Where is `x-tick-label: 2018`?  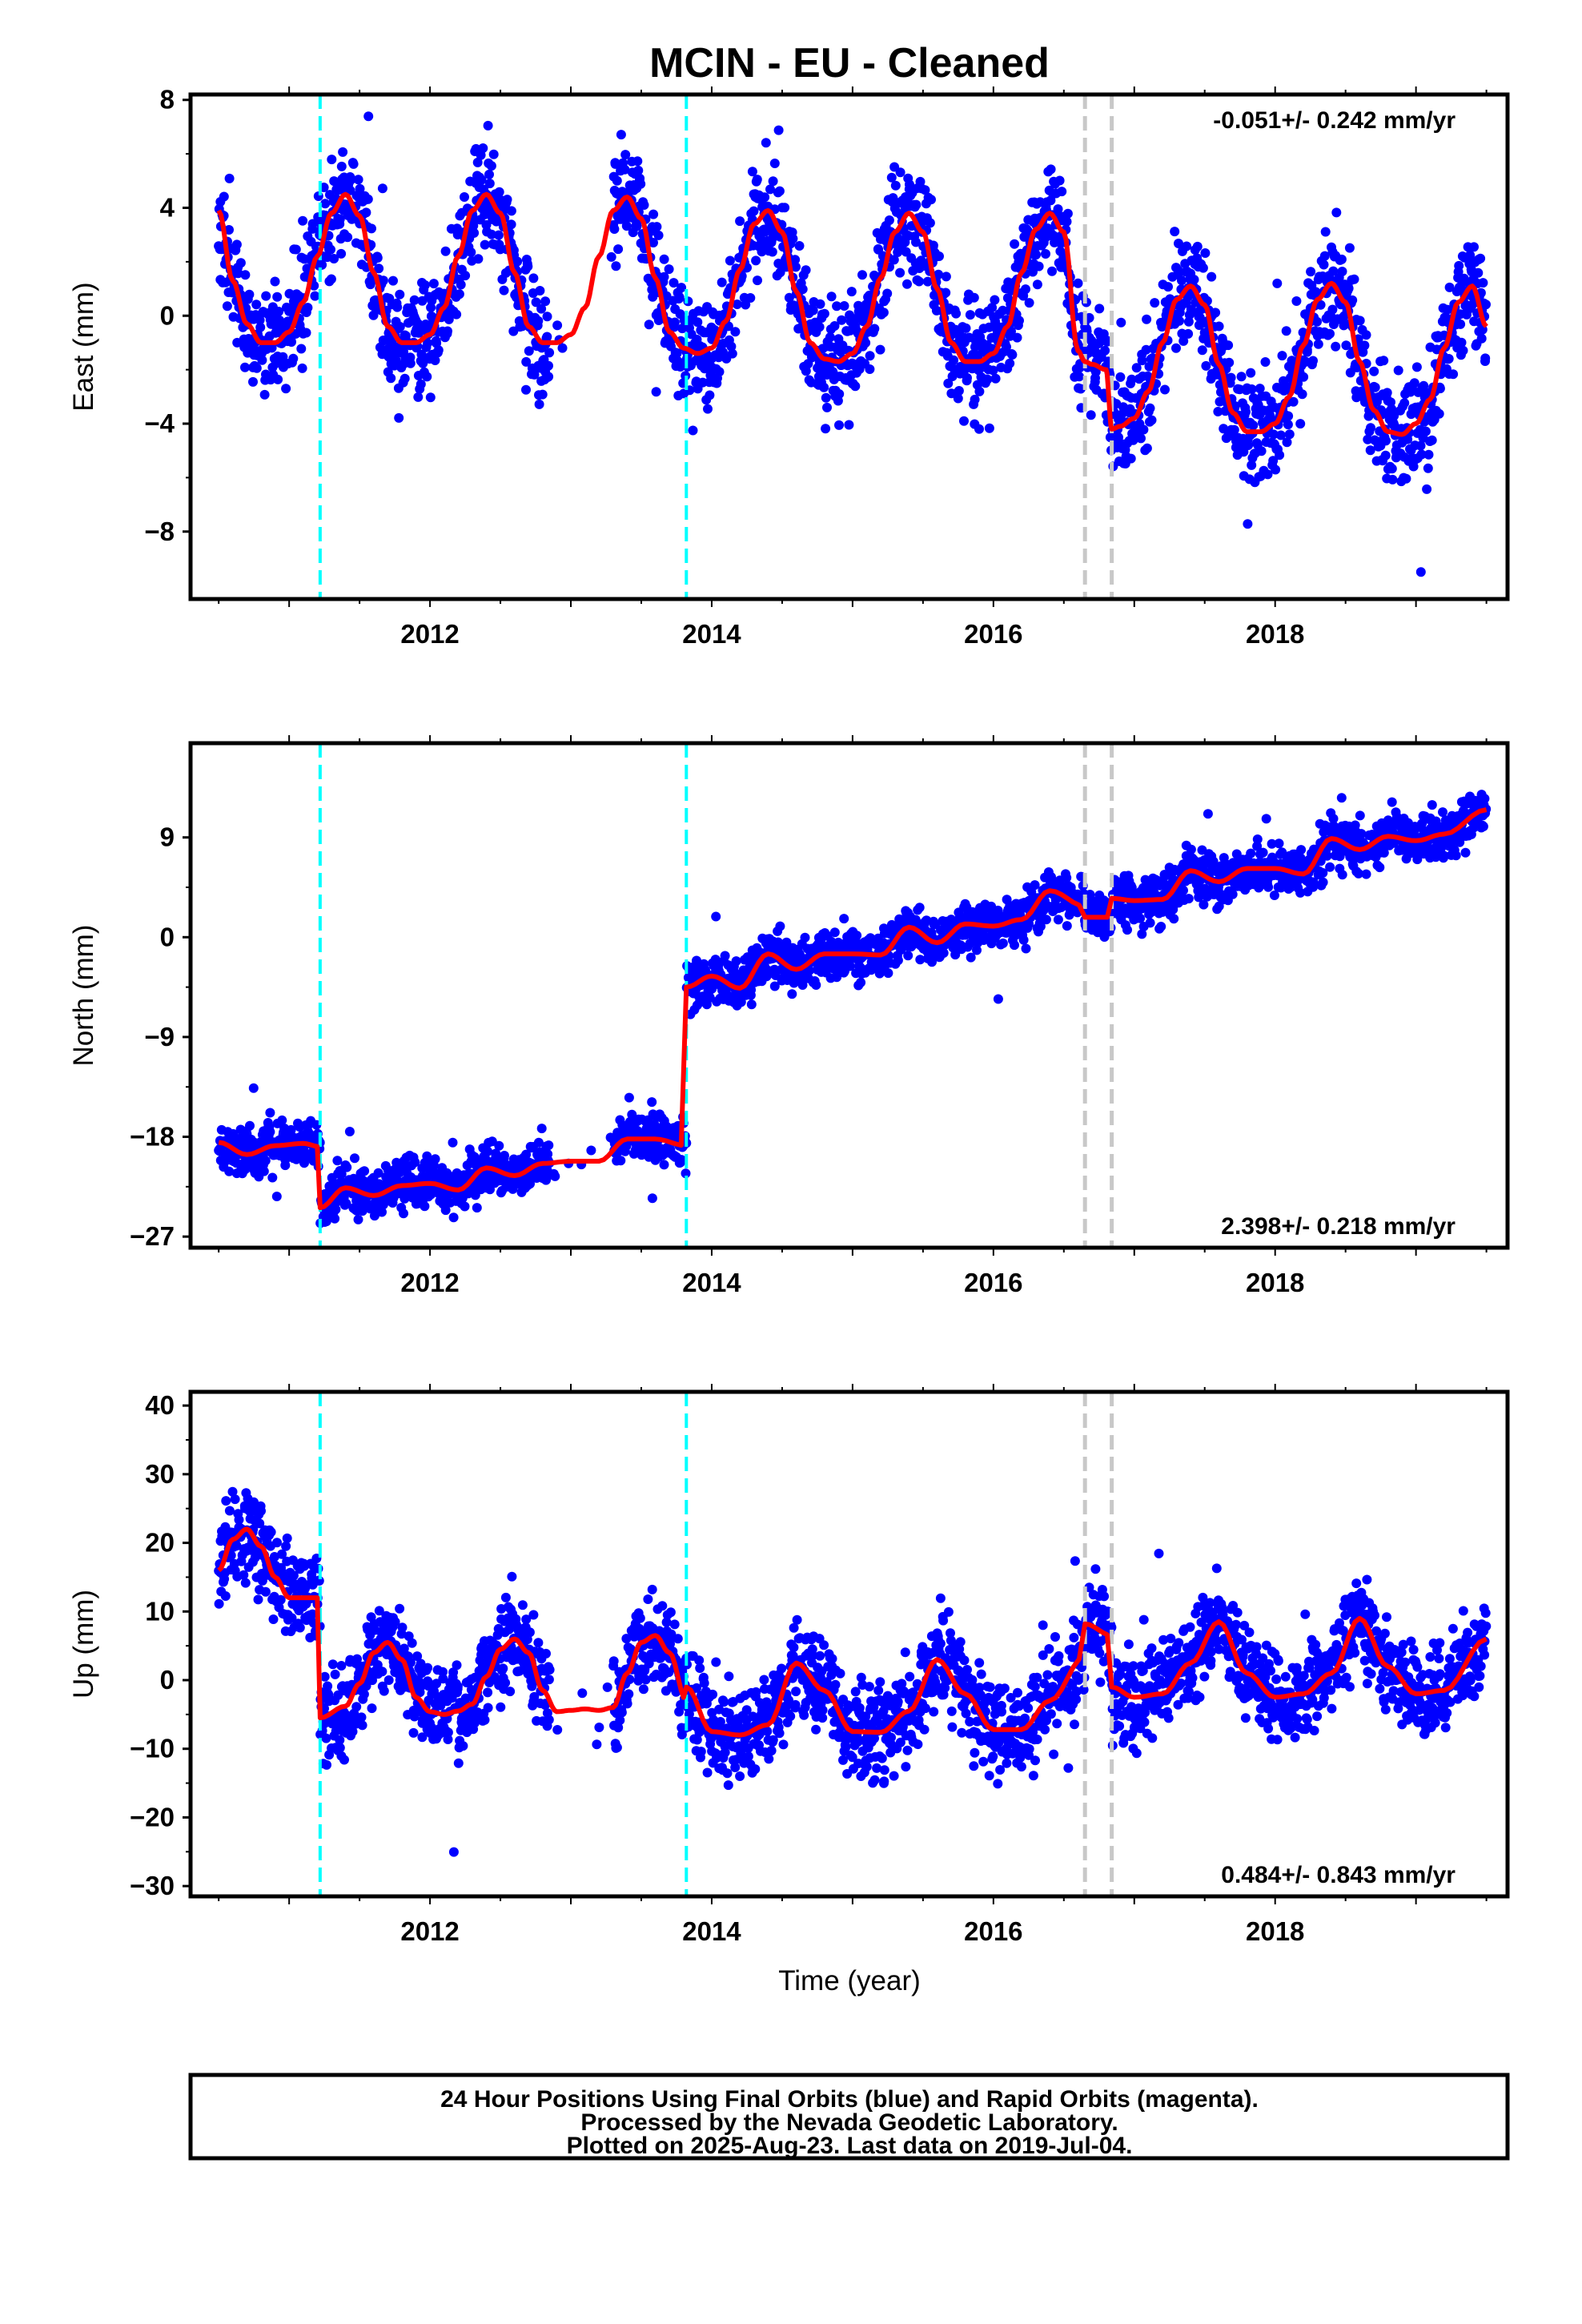 x-tick-label: 2018 is located at coordinates (1275, 634).